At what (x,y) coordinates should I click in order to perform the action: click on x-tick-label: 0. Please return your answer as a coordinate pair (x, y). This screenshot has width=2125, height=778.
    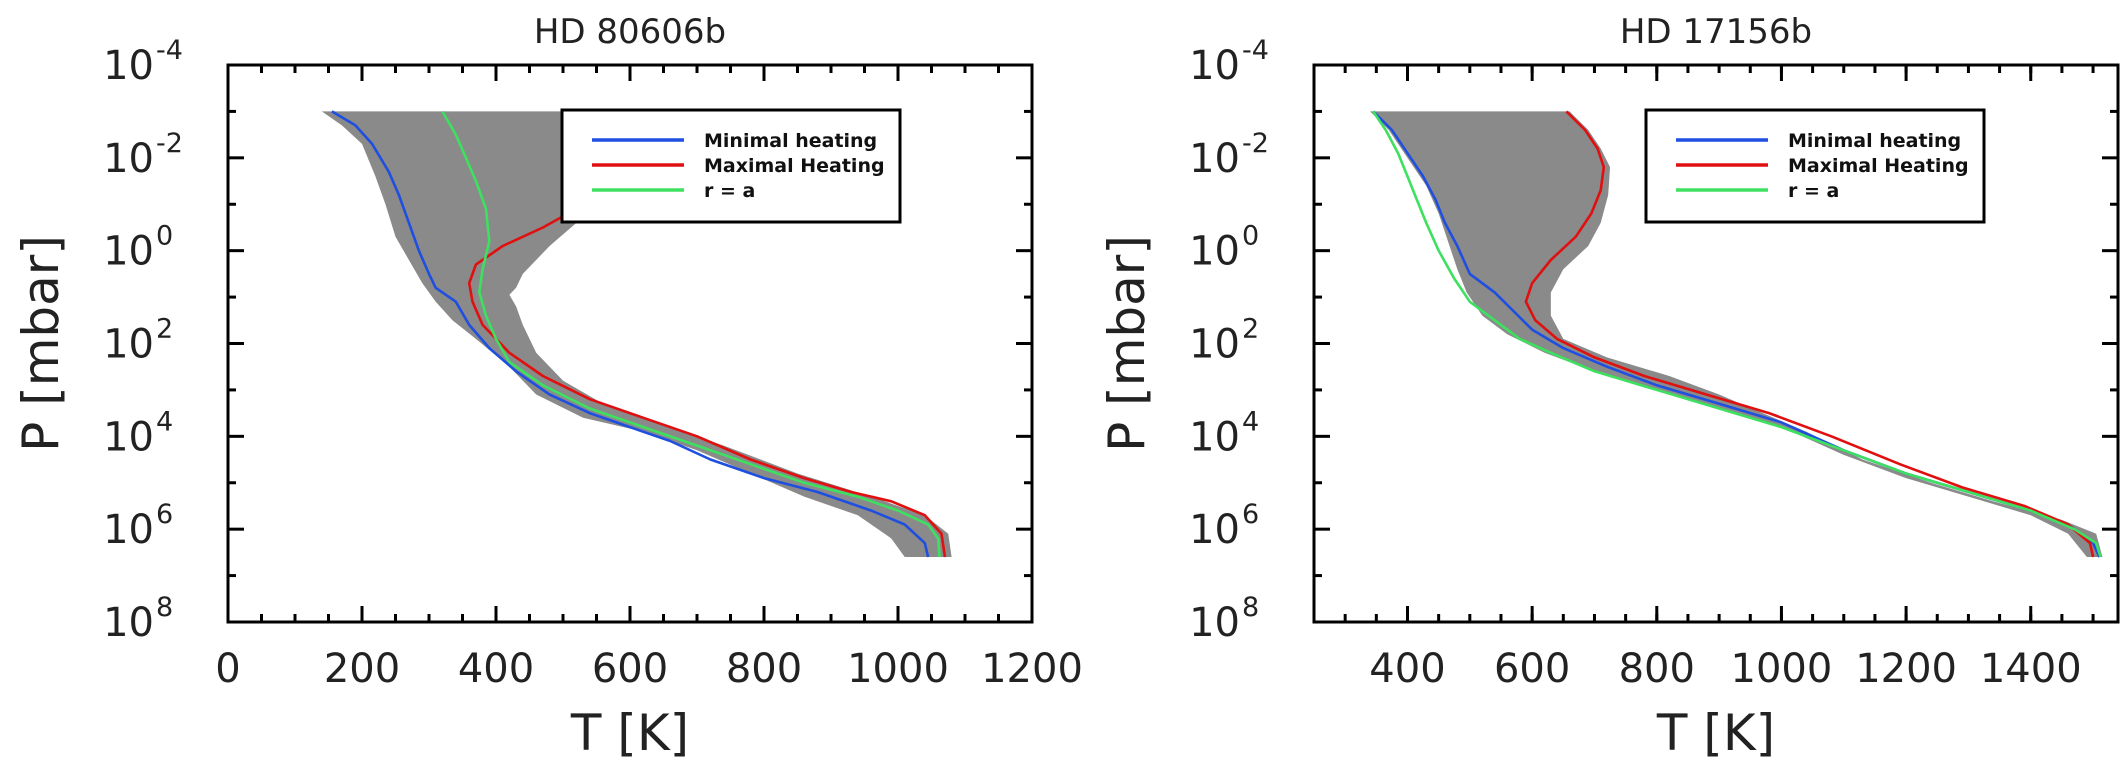
    Looking at the image, I should click on (227, 669).